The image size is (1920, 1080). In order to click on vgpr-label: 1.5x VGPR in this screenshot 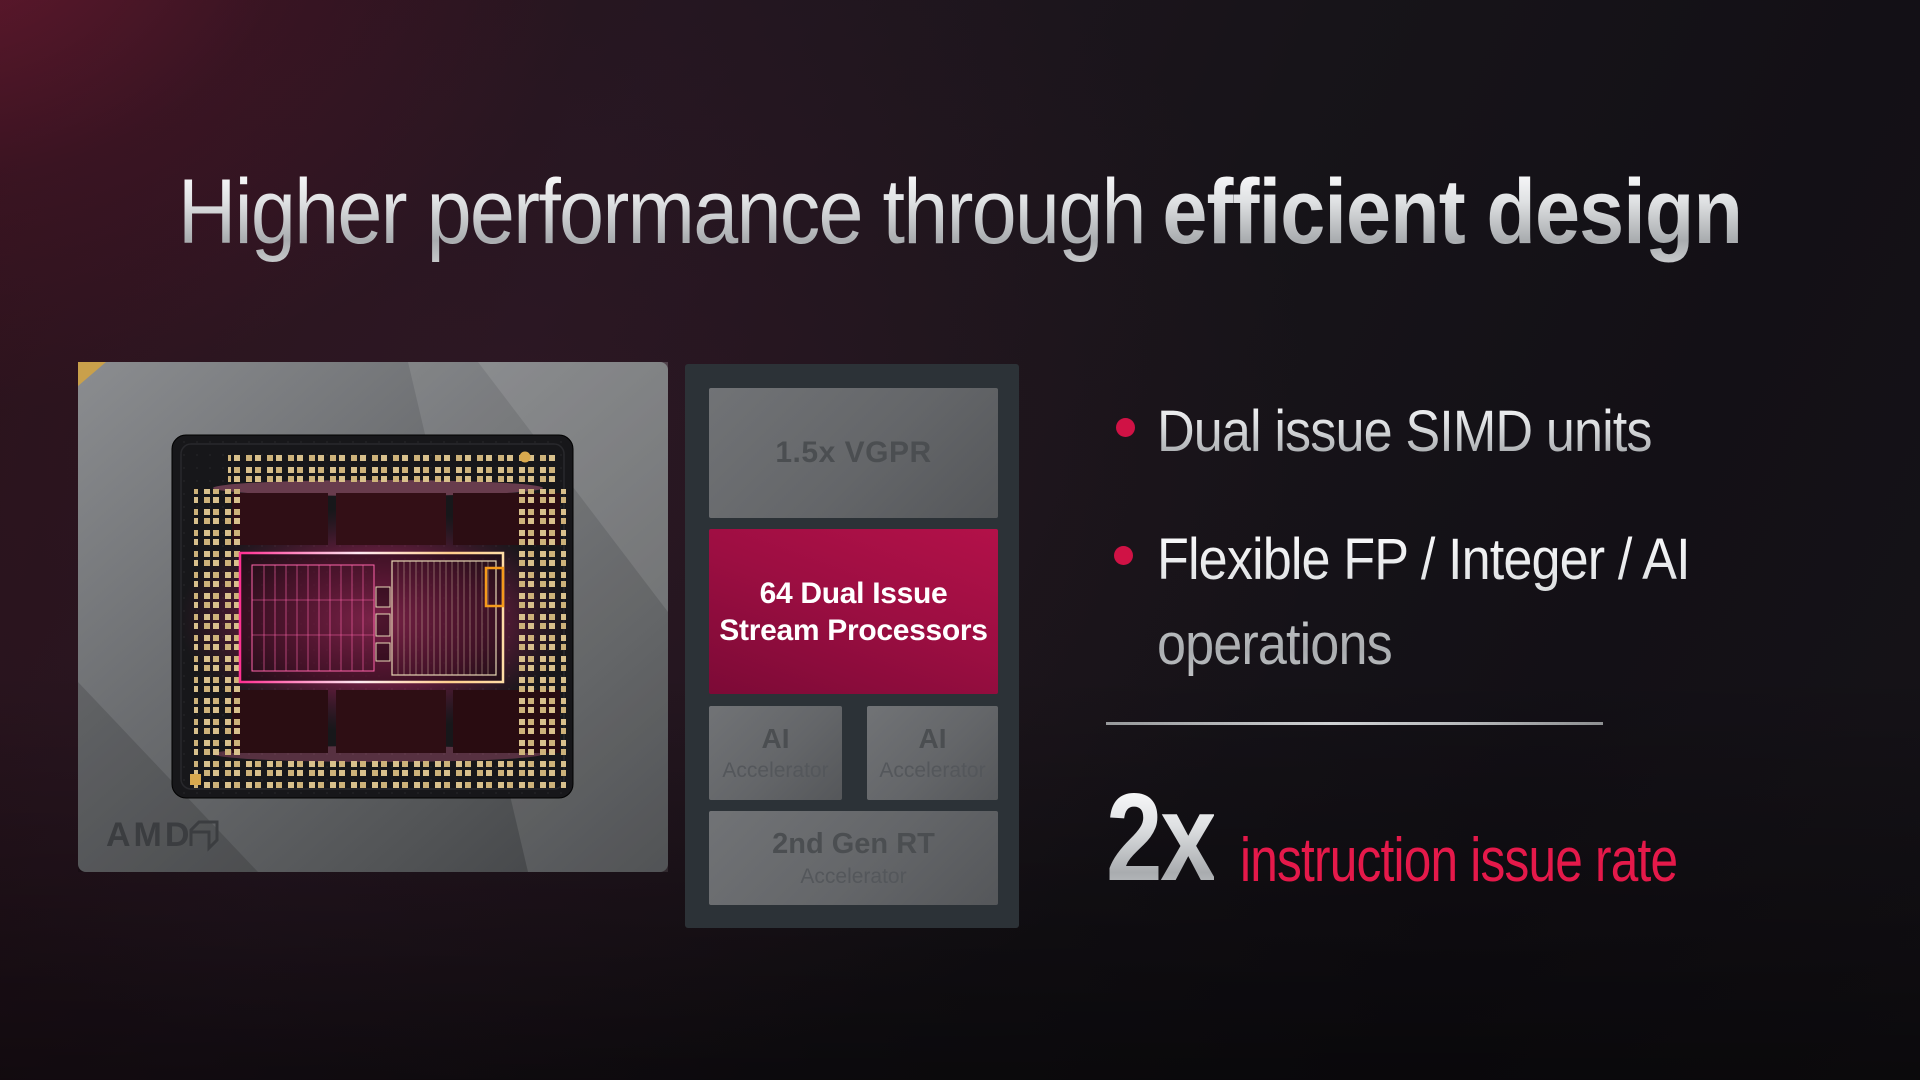, I will do `click(853, 452)`.